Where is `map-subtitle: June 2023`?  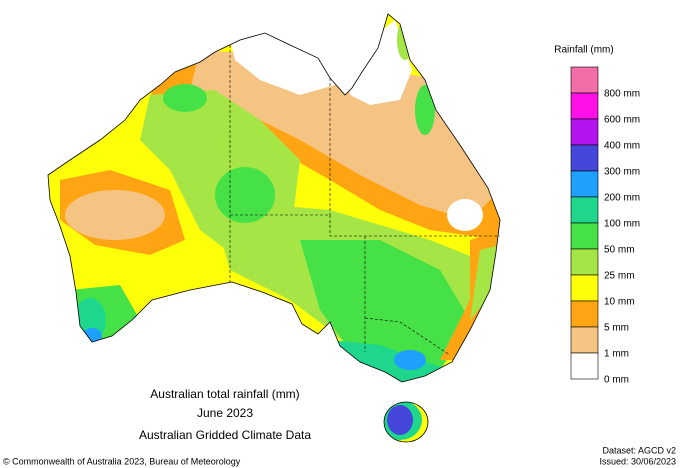
map-subtitle: June 2023 is located at coordinates (225, 413).